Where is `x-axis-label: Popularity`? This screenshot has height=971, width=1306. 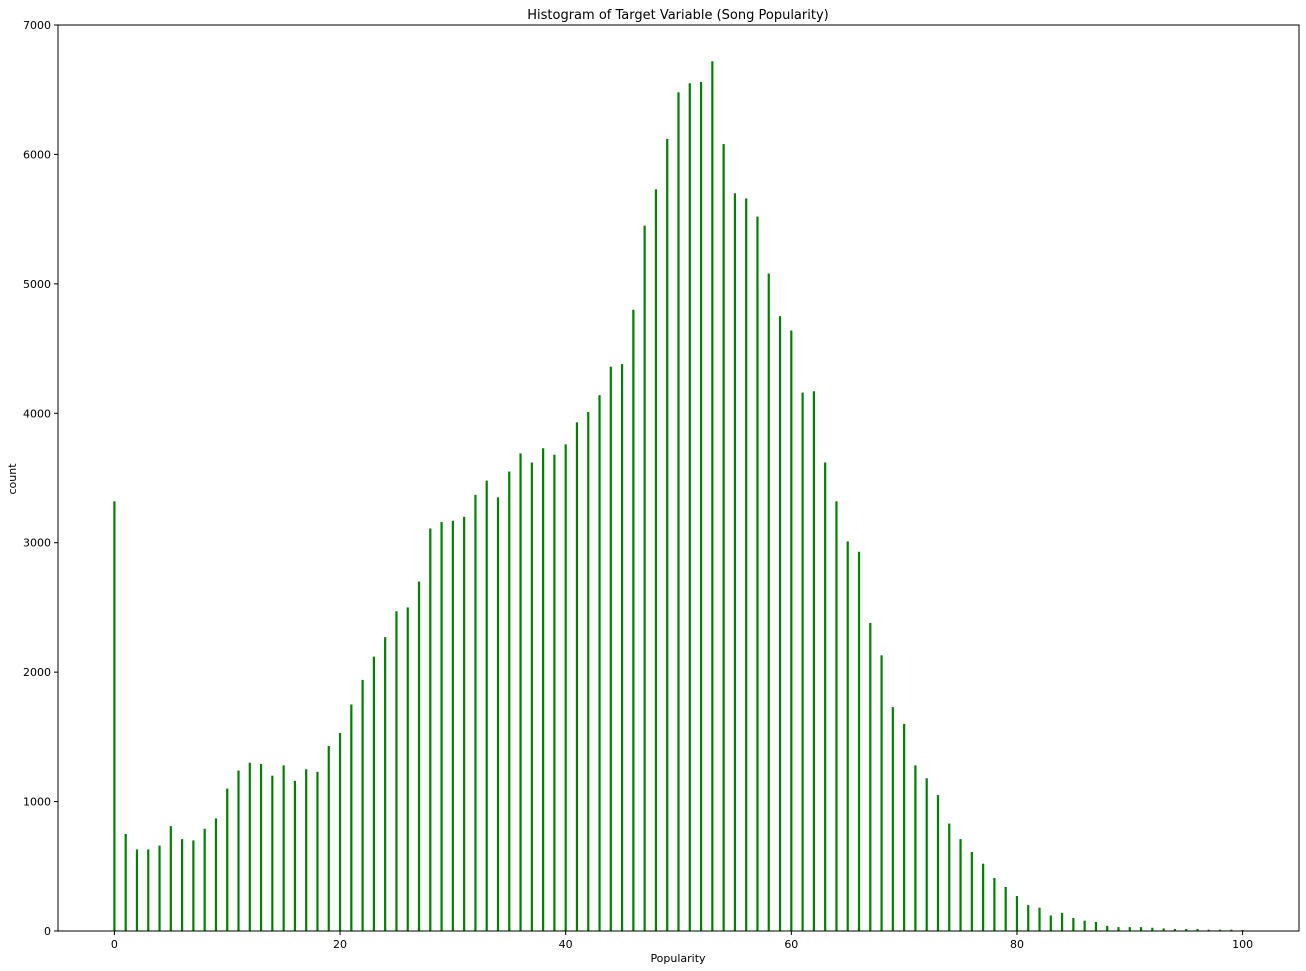 x-axis-label: Popularity is located at coordinates (678, 958).